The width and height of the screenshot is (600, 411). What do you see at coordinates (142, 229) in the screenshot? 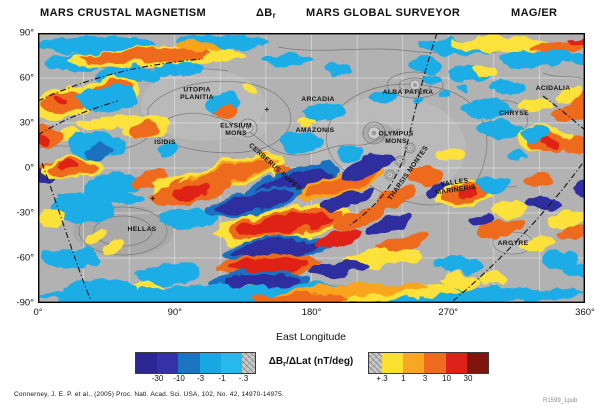
I see `feature-label: HELLAS` at bounding box center [142, 229].